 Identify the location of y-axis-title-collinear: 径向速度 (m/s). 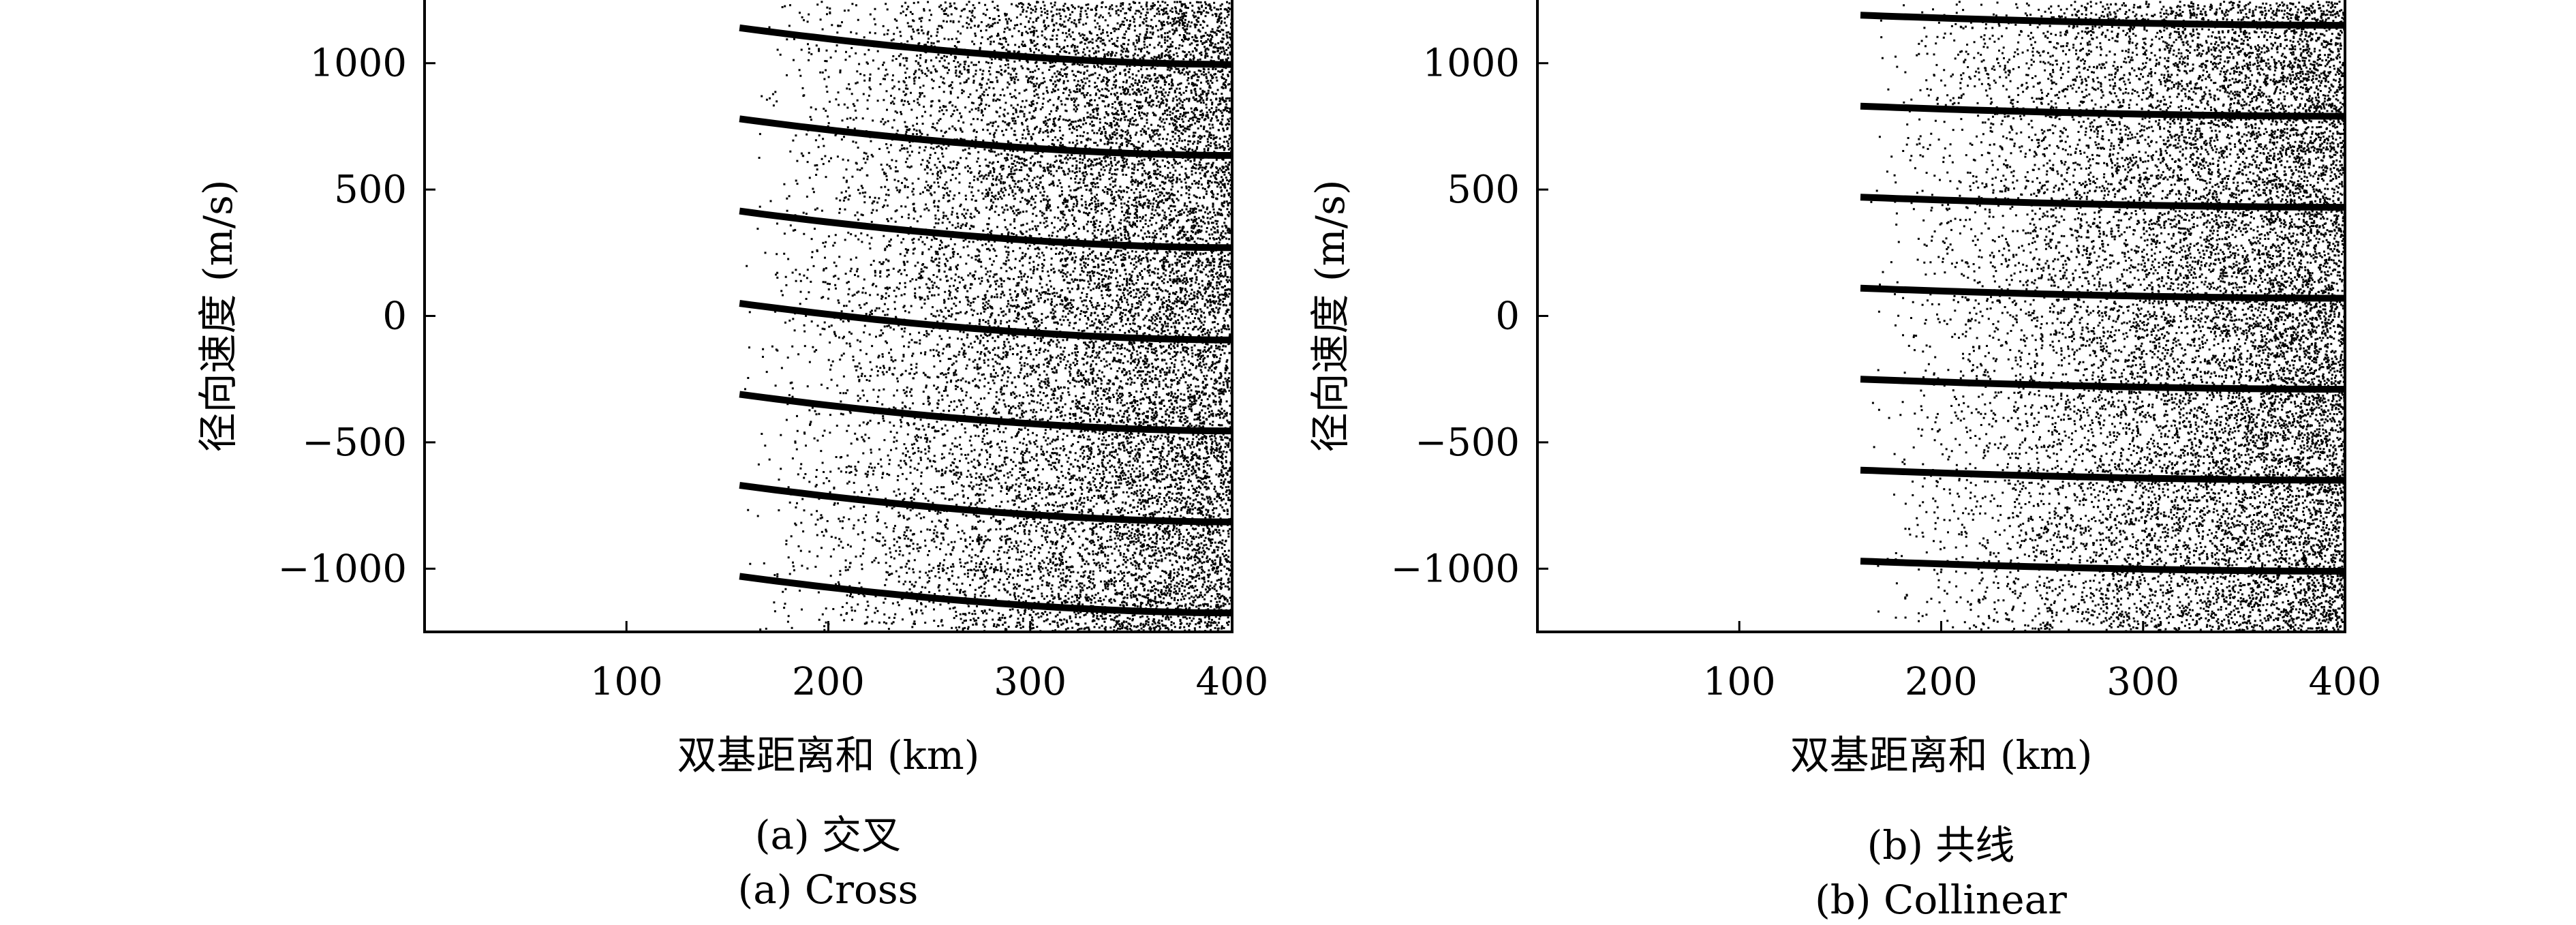
(1330, 316).